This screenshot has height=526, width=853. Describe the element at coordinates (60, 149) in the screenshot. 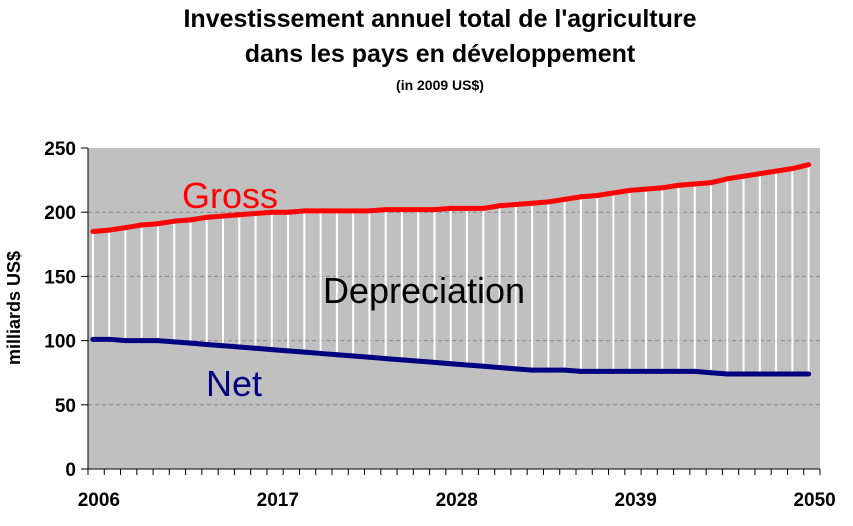

I see `y-tick-label: 250` at that location.